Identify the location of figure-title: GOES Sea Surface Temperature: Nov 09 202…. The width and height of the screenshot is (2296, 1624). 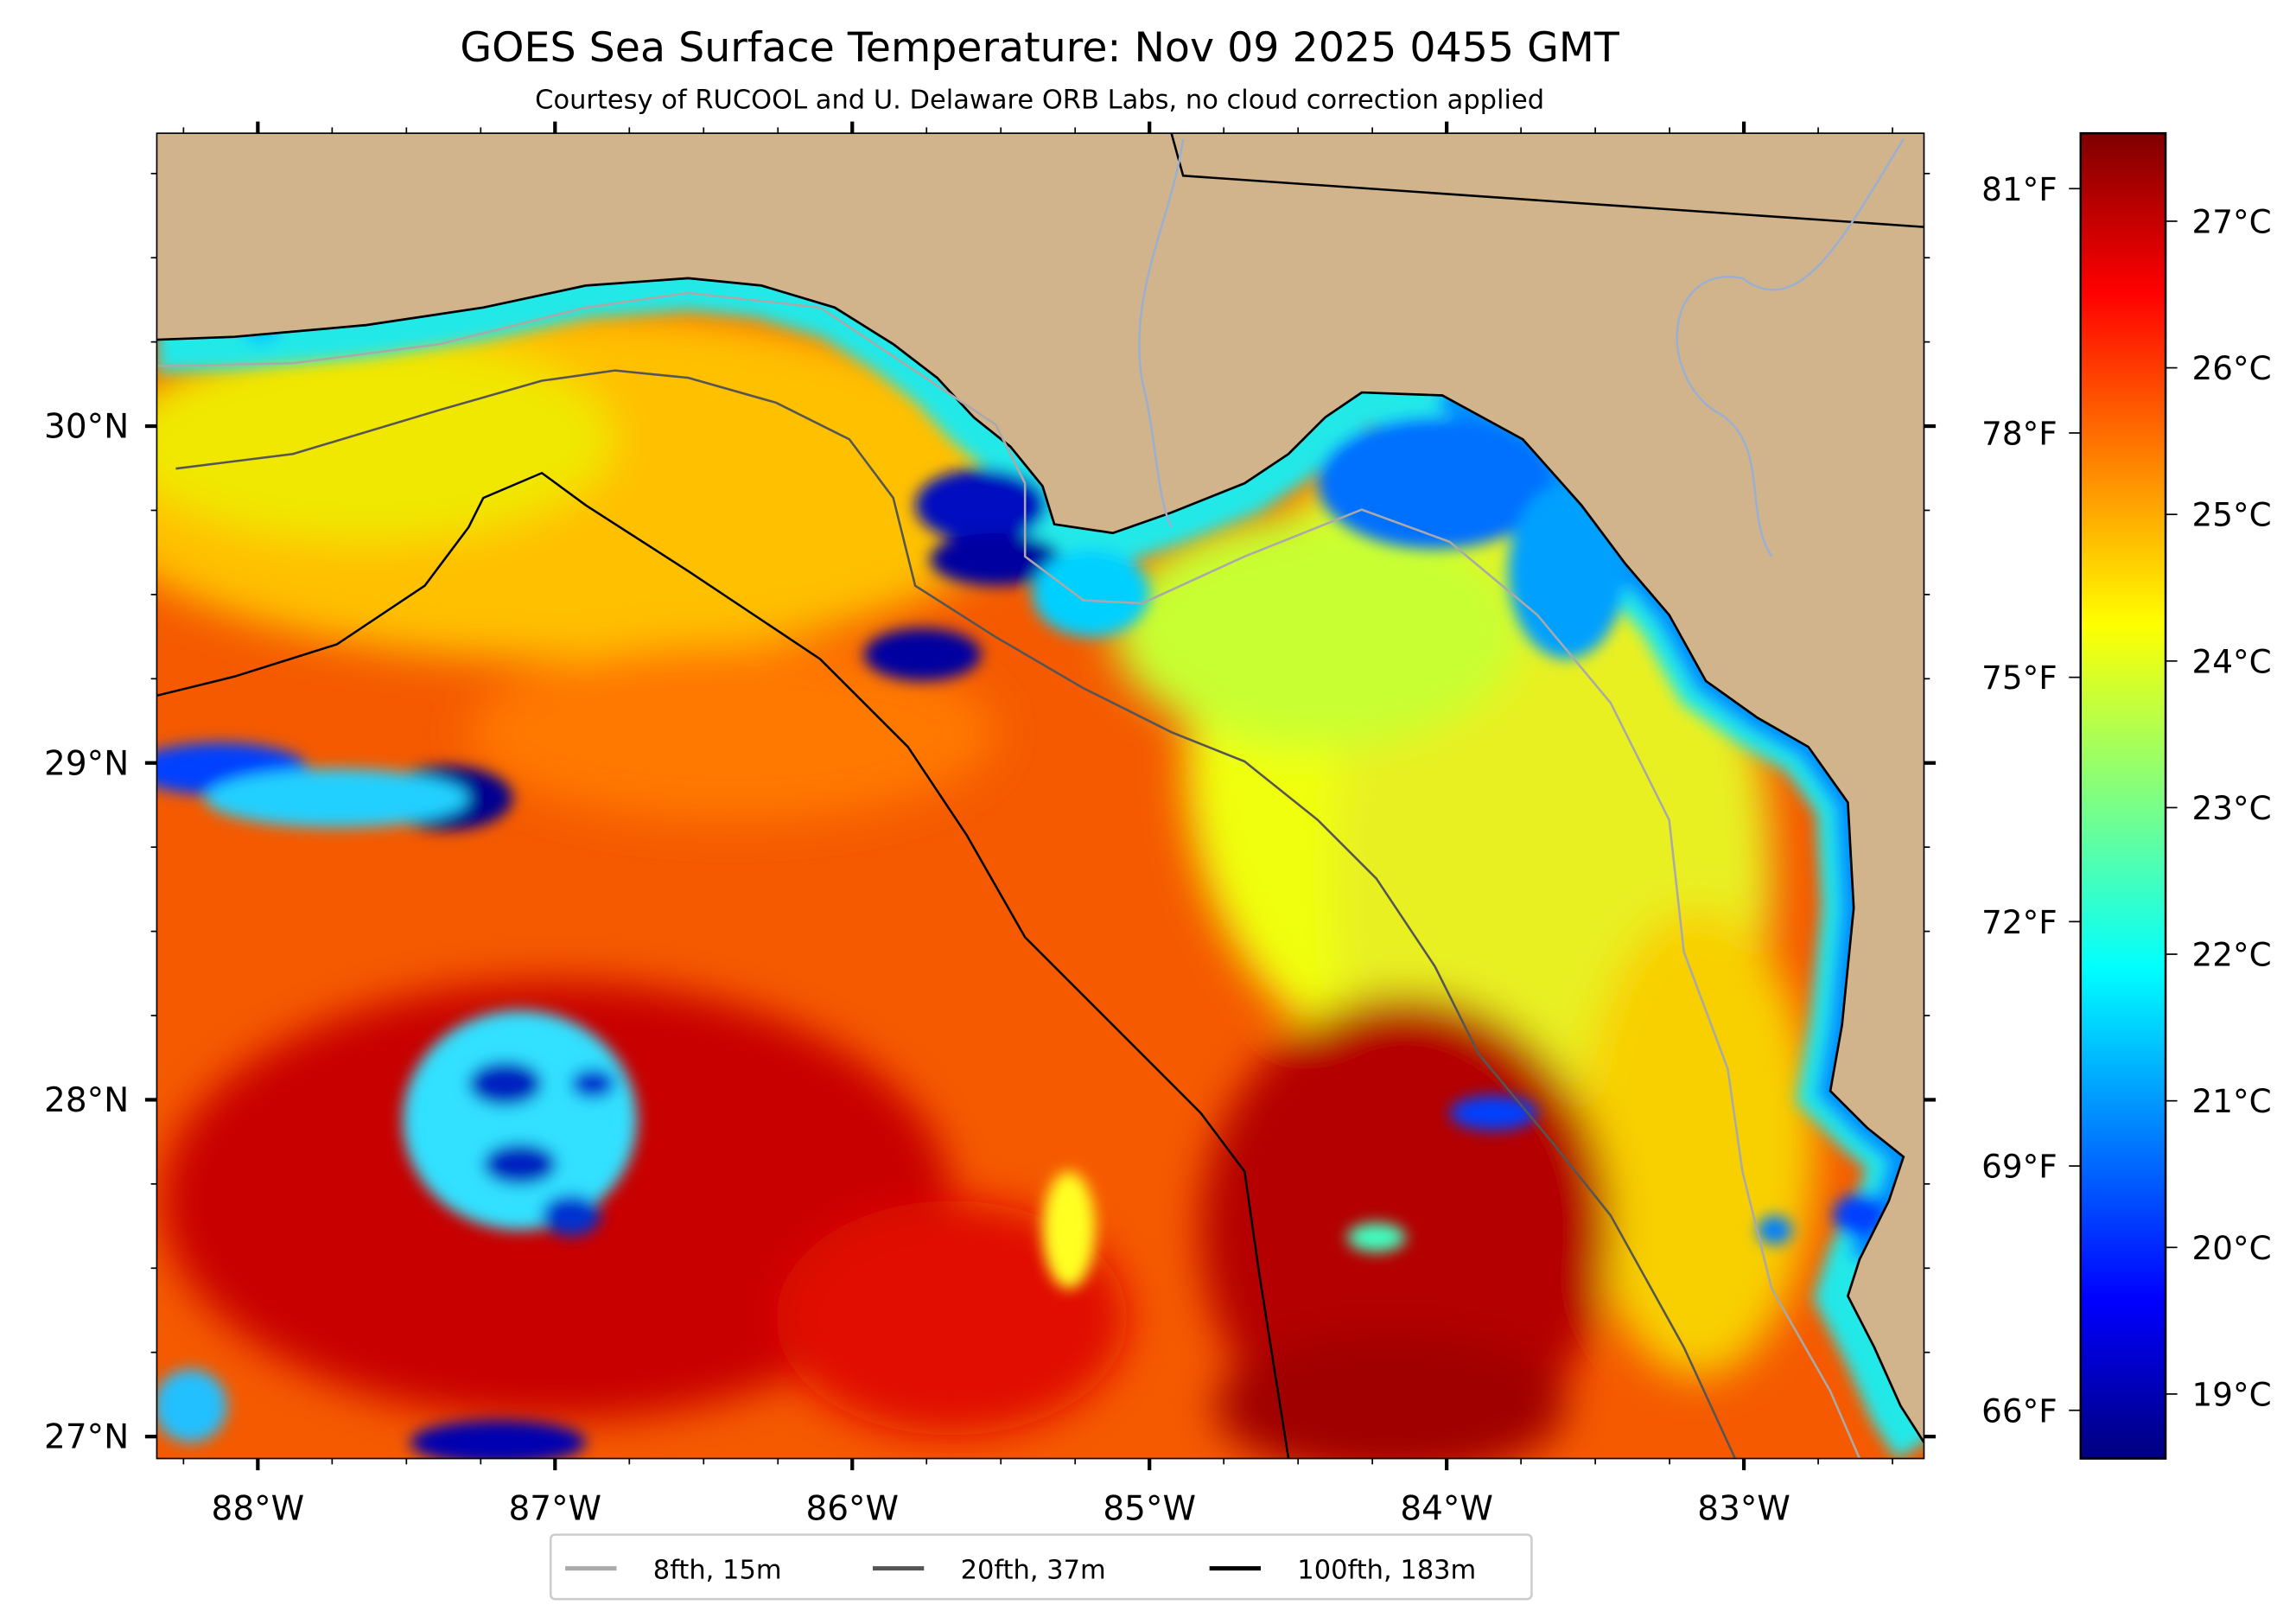
(1039, 48).